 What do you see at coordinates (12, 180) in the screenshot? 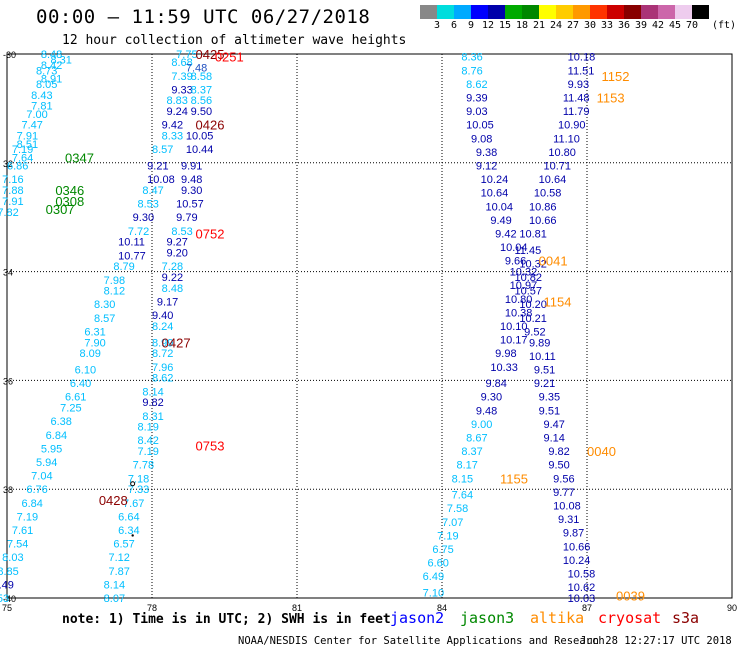
I see `swh-value: 7.16` at bounding box center [12, 180].